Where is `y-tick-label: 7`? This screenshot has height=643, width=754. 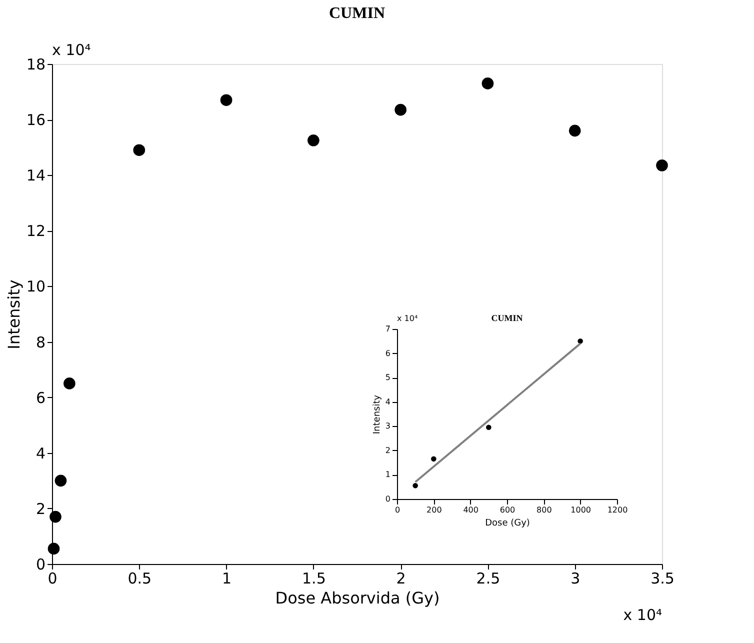 y-tick-label: 7 is located at coordinates (387, 329).